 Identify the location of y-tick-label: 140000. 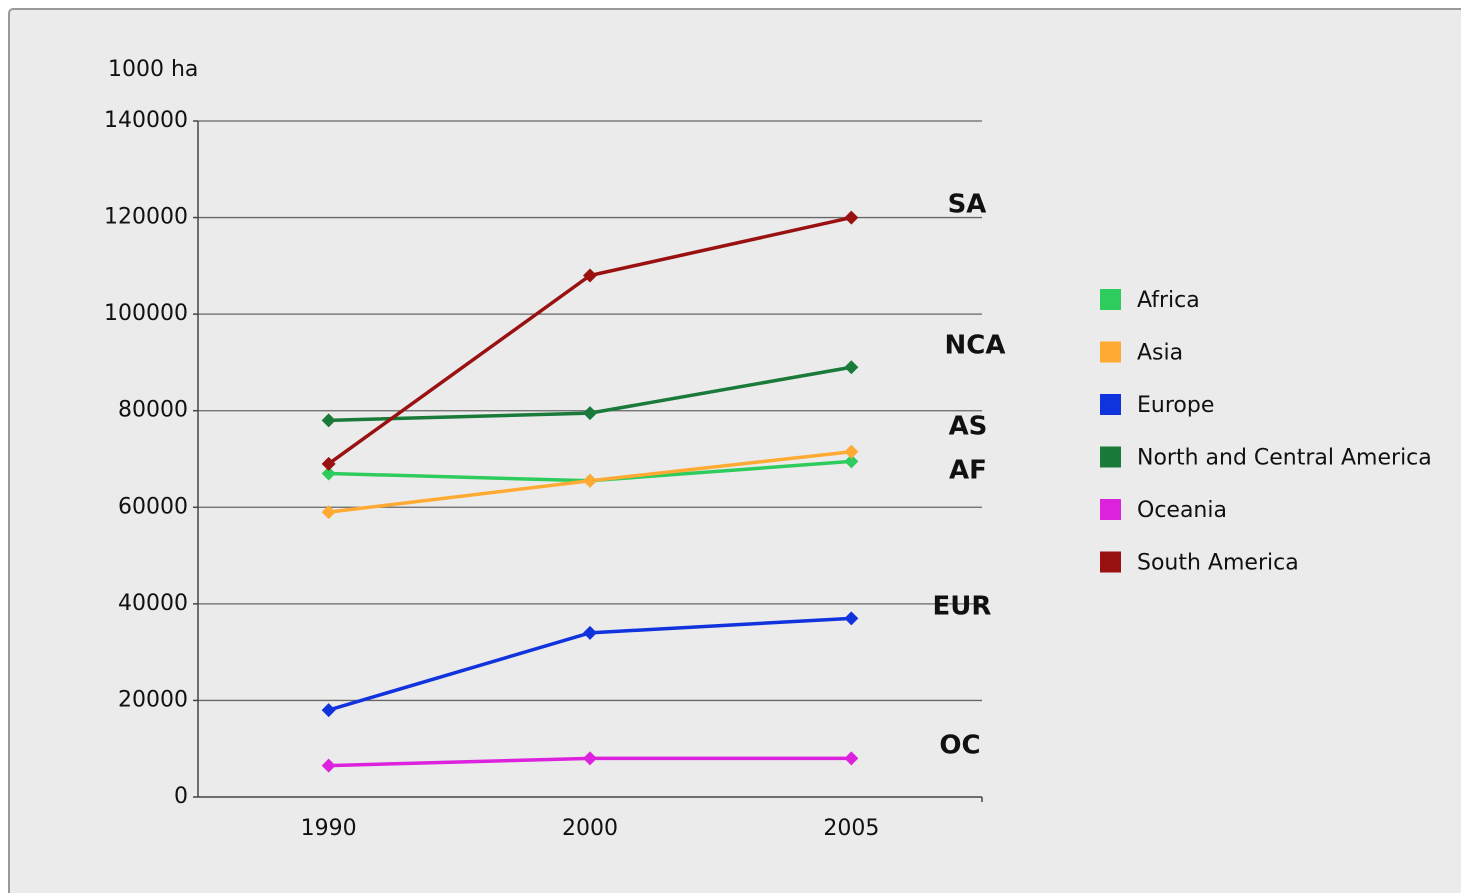
(146, 120).